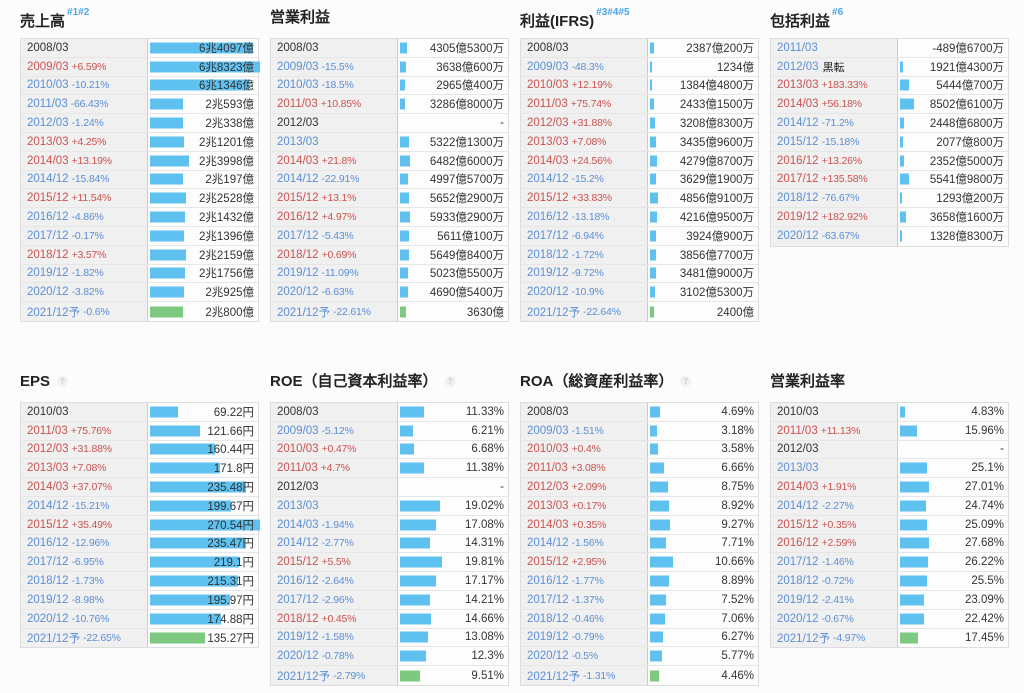 The image size is (1024, 693). I want to click on value-cell: 2400億, so click(702, 311).